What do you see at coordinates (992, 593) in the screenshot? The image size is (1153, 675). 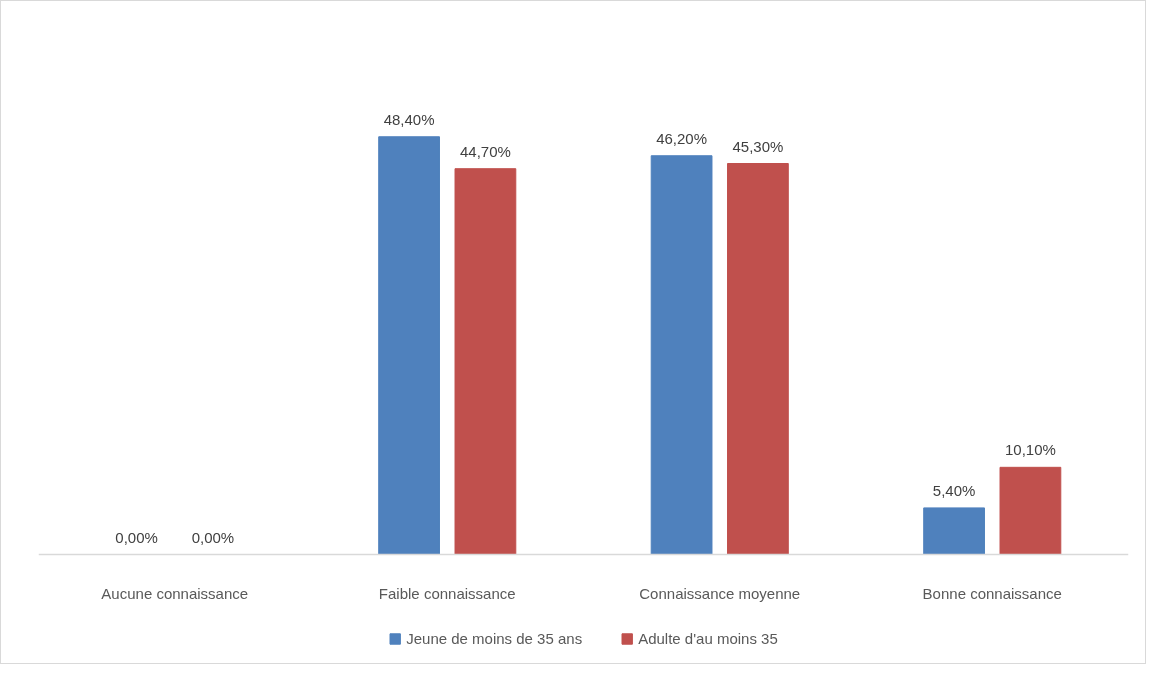 I see `x-tick-label: Bonne connaissance` at bounding box center [992, 593].